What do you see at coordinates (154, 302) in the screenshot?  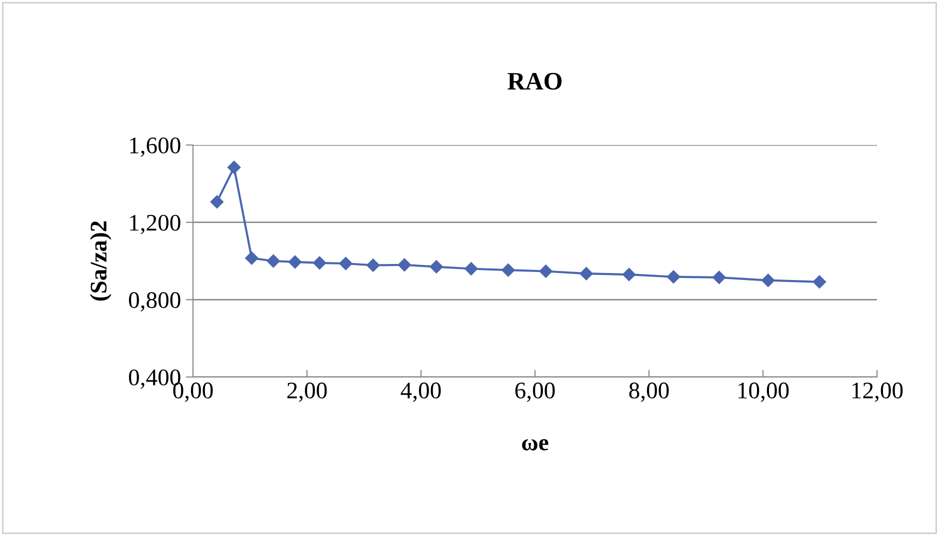 I see `y-tick-label: 0,800` at bounding box center [154, 302].